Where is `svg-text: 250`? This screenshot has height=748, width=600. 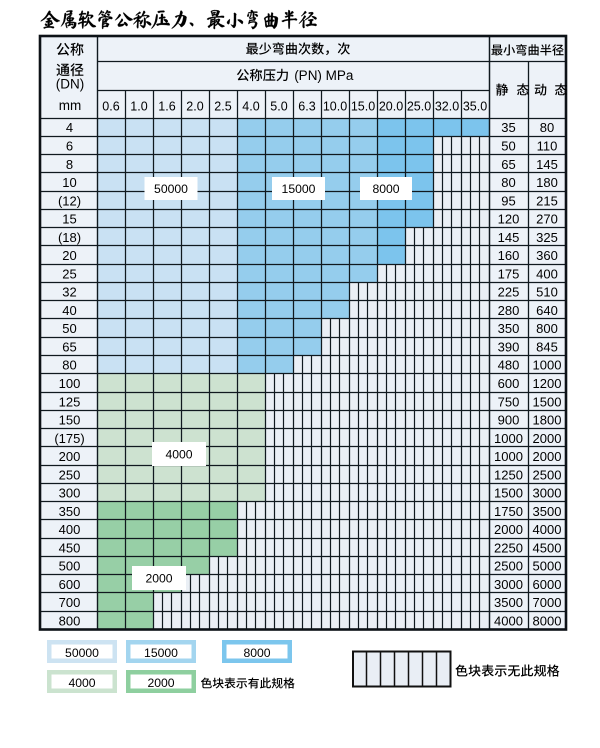 svg-text: 250 is located at coordinates (70, 474).